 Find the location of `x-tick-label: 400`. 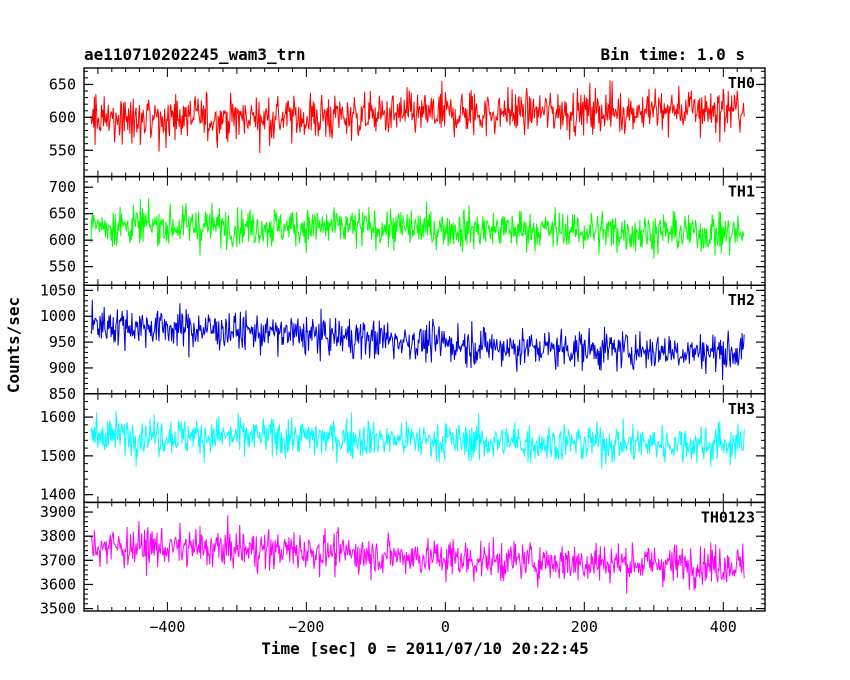

x-tick-label: 400 is located at coordinates (723, 627).